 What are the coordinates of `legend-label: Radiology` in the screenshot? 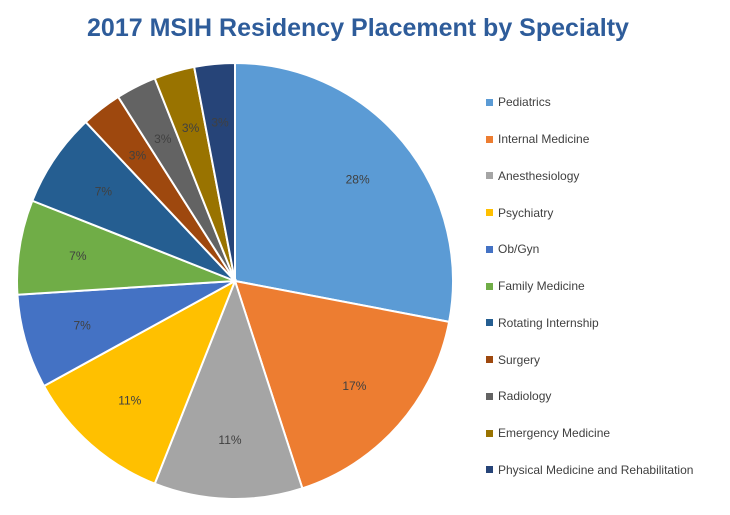 It's located at (525, 396).